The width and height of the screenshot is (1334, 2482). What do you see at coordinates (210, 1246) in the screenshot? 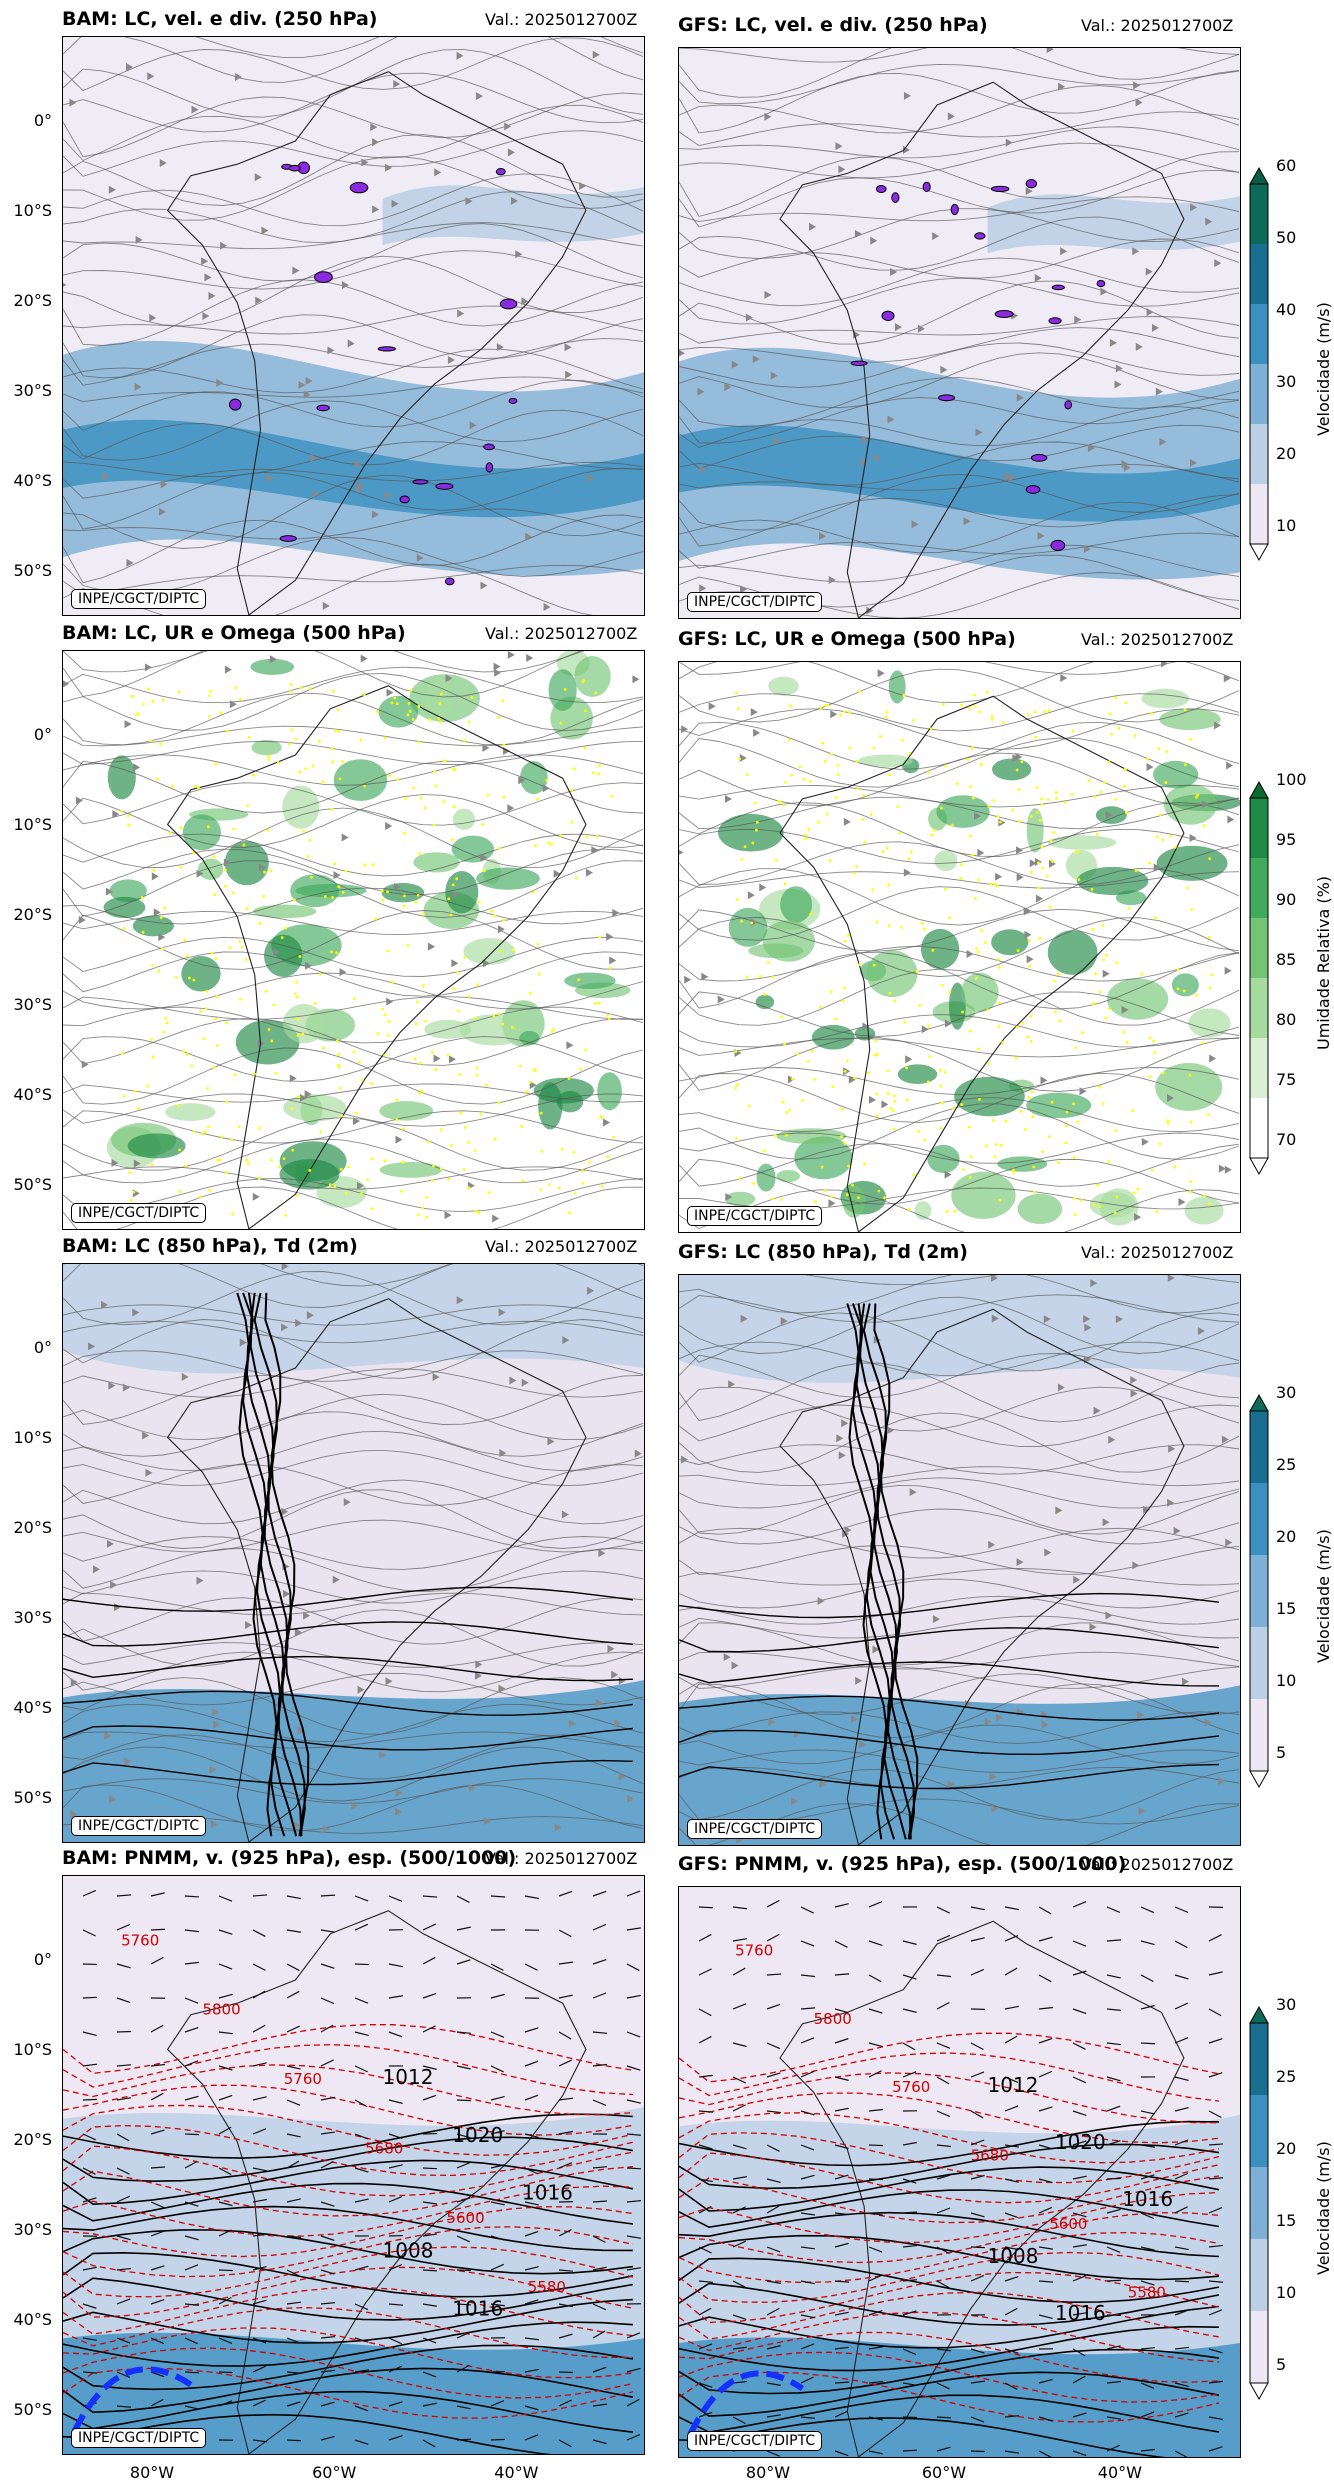
I see `panel-title: BAM: LC (850 hPa), Td (2m)` at bounding box center [210, 1246].